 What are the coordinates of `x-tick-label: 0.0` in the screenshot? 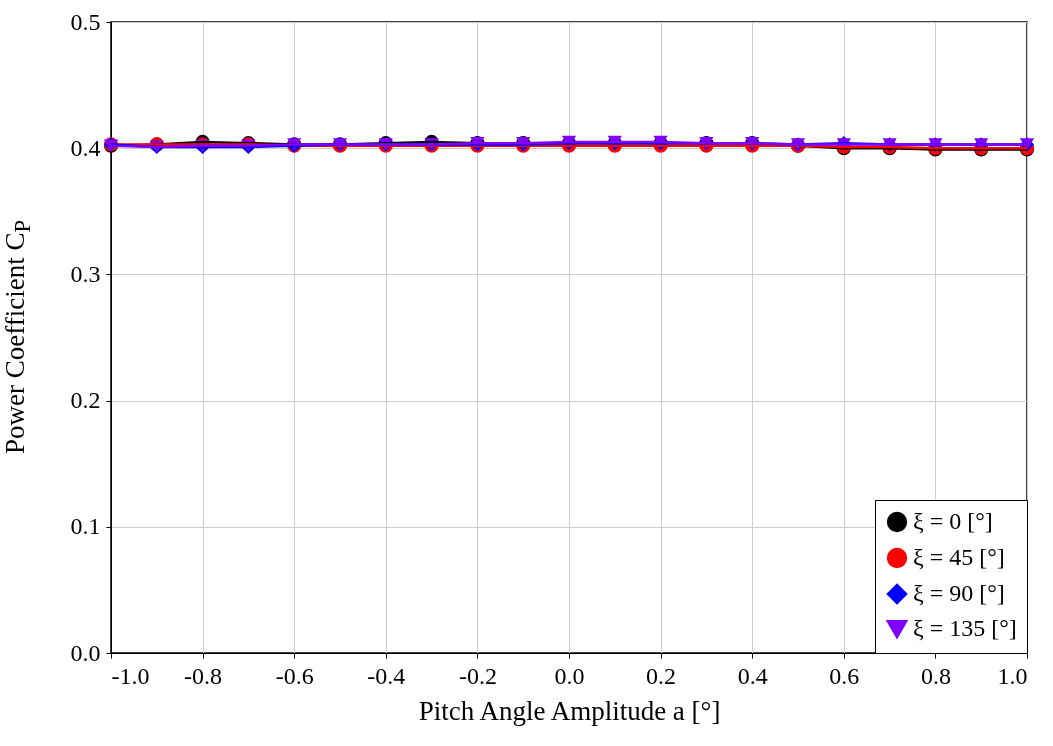 It's located at (569, 675).